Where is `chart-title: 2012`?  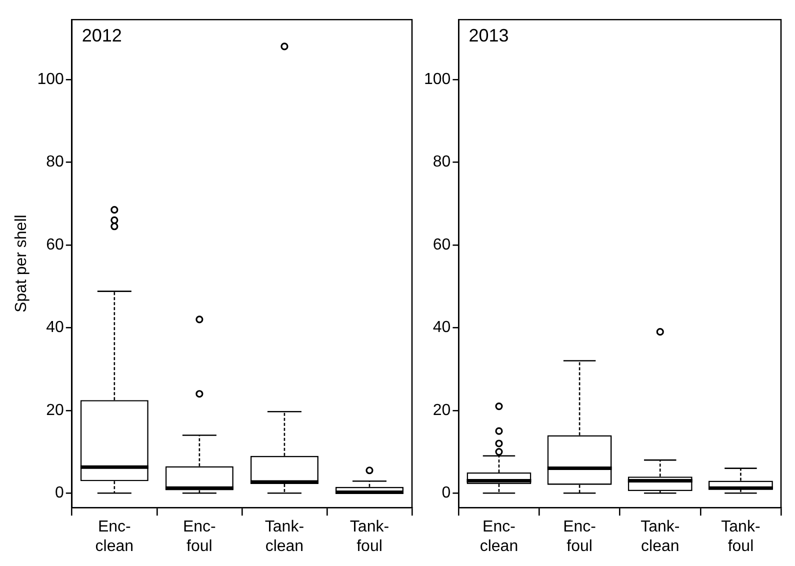 chart-title: 2012 is located at coordinates (102, 36).